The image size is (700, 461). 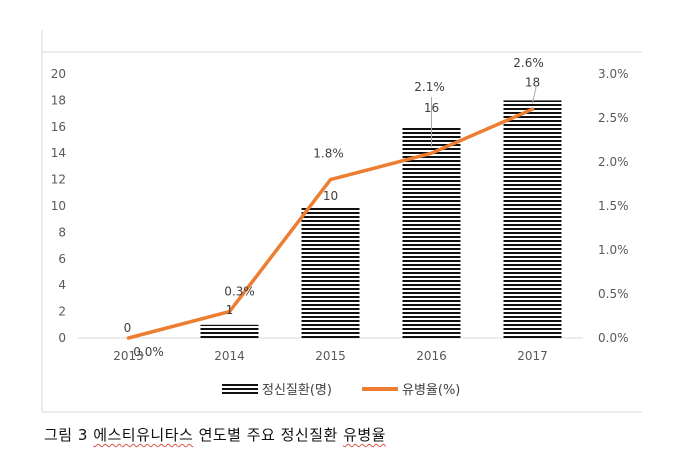 What do you see at coordinates (62, 338) in the screenshot?
I see `y-left-tick-label: 0` at bounding box center [62, 338].